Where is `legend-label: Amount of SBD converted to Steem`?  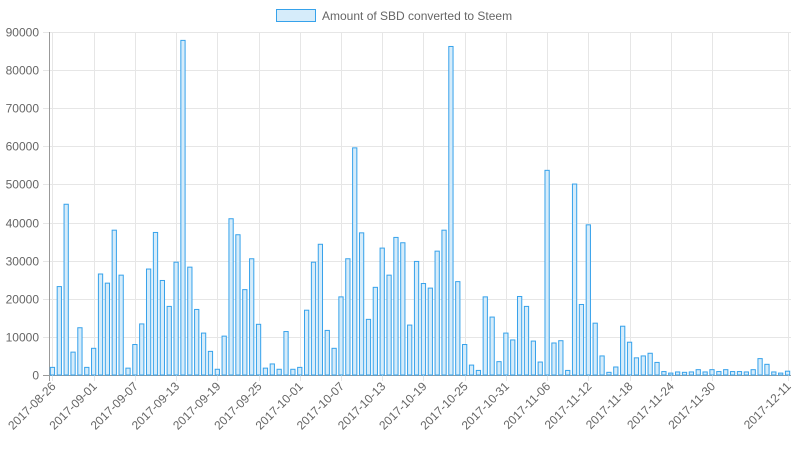
legend-label: Amount of SBD converted to Steem is located at coordinates (417, 16).